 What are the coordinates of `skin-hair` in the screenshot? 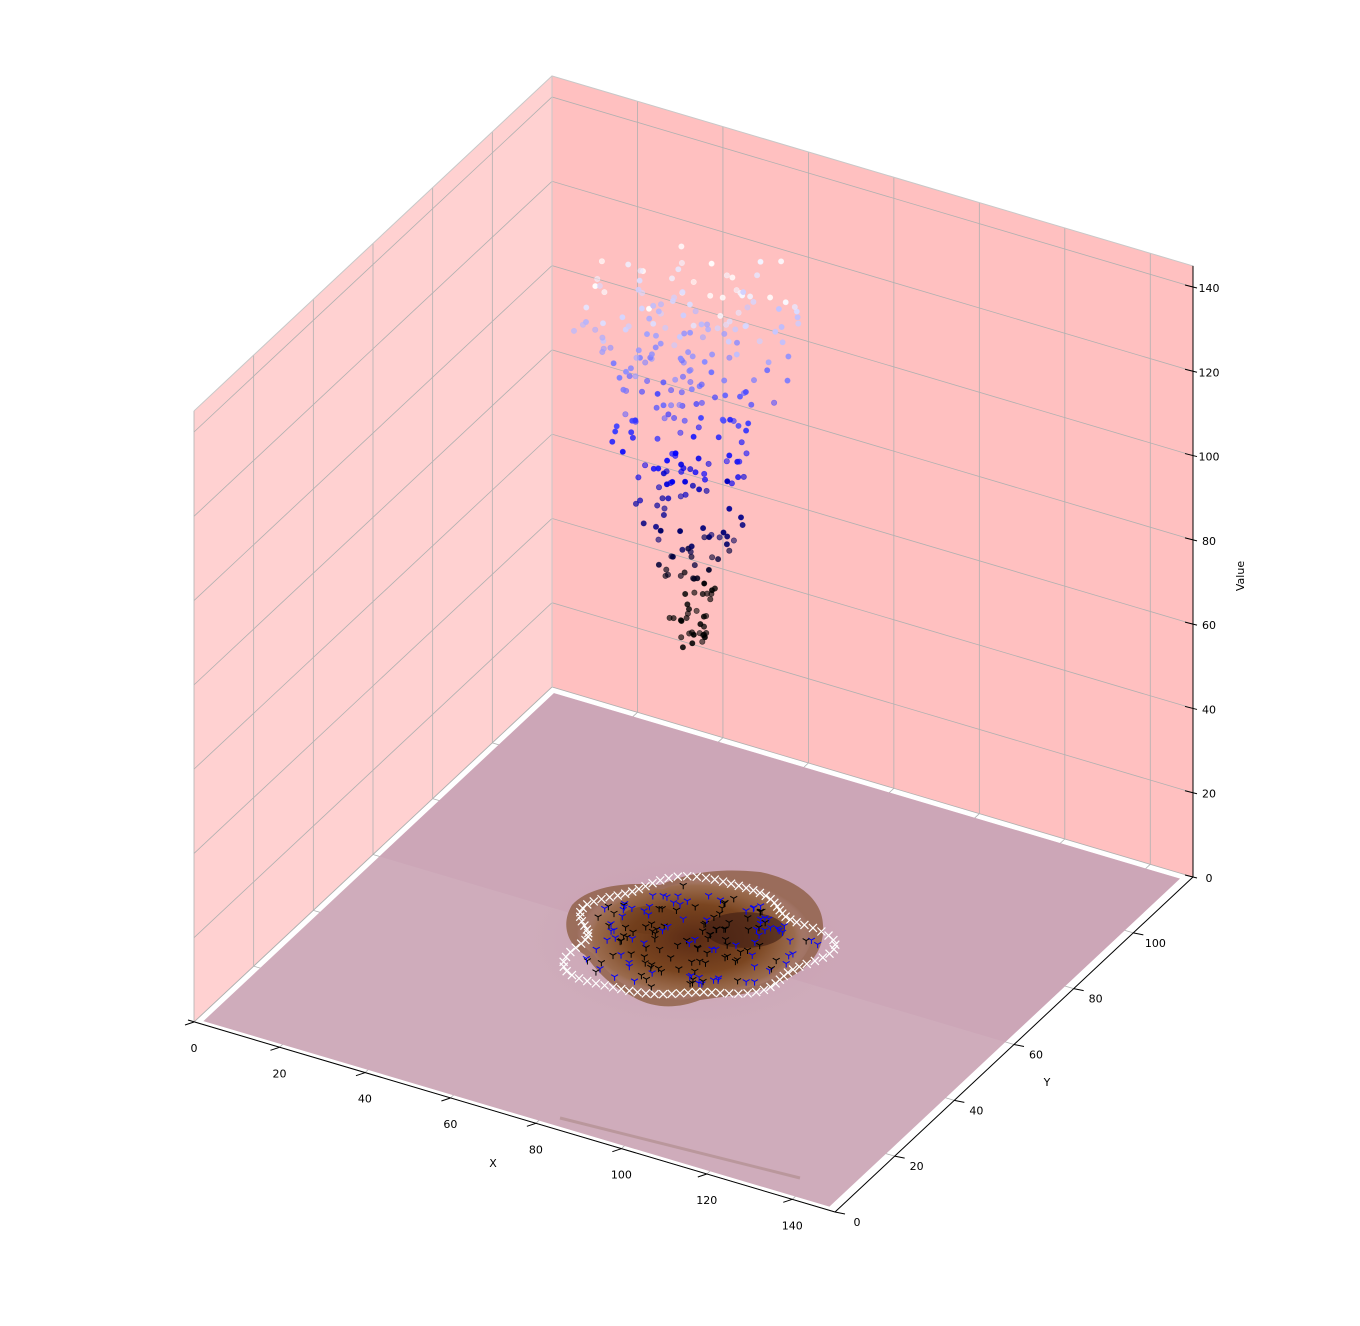 It's located at (680, 1148).